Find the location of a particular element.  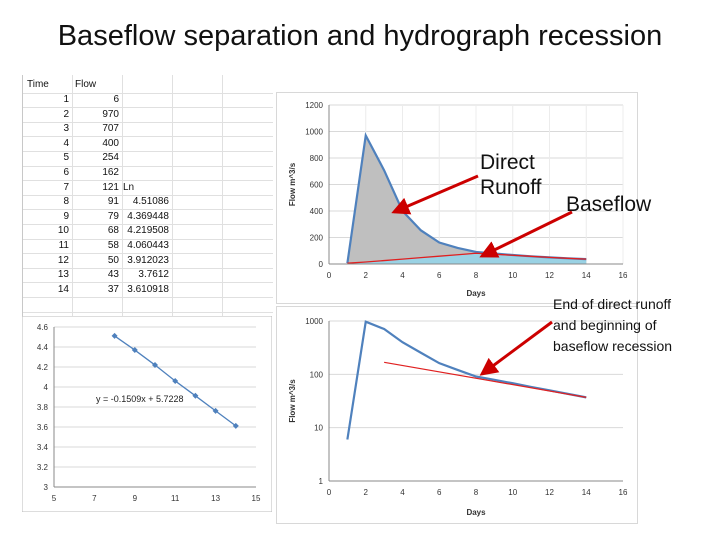

baseflow-area is located at coordinates (467, 258).